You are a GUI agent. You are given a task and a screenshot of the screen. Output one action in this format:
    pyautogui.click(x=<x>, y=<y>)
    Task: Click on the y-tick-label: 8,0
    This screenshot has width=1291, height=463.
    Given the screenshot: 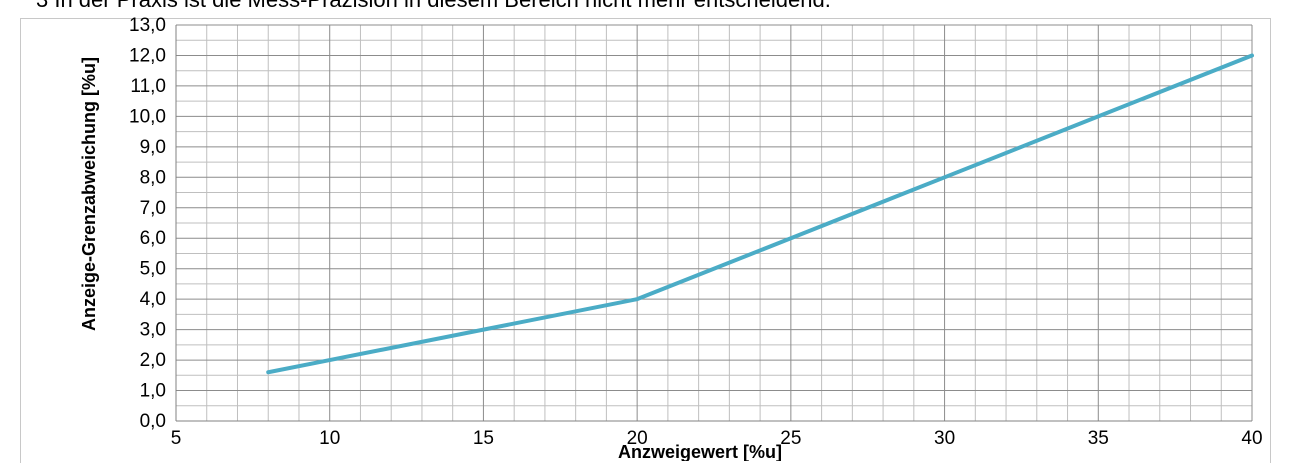 What is the action you would take?
    pyautogui.click(x=153, y=177)
    